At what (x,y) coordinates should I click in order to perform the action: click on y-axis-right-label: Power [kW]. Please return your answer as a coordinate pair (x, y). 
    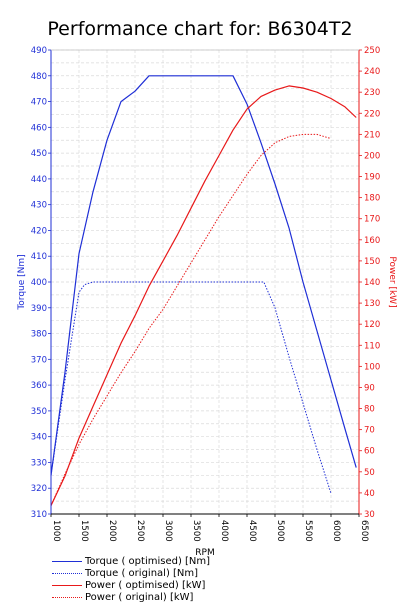
    Looking at the image, I should click on (392, 281).